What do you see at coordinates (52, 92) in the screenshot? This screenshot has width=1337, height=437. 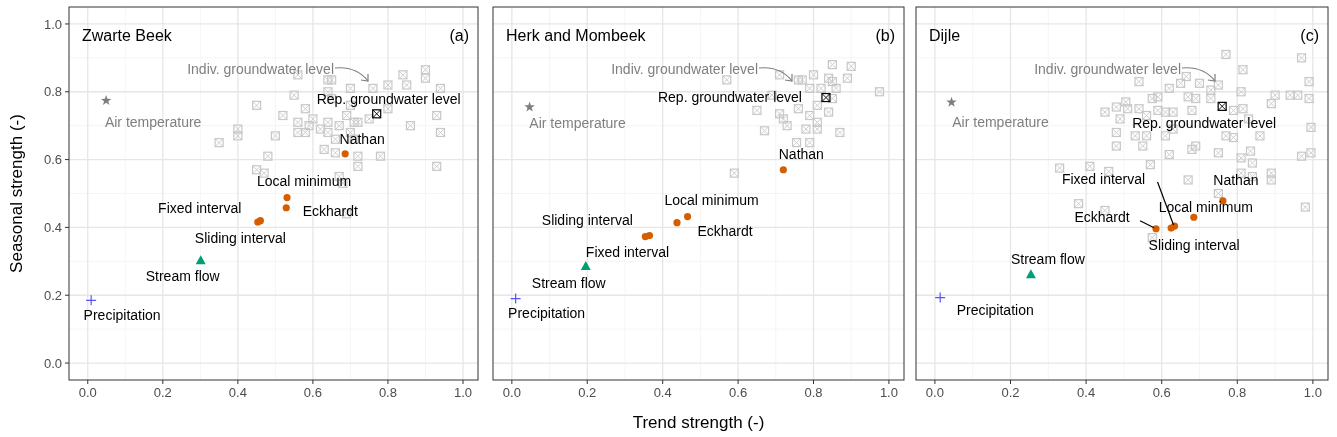 I see `y-tick-label: 0.8` at bounding box center [52, 92].